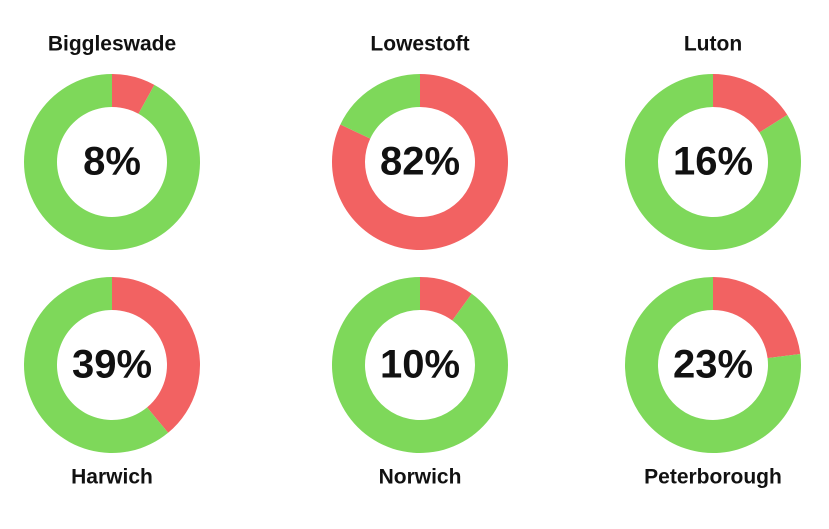  I want to click on chart-title: Peterborough, so click(713, 477).